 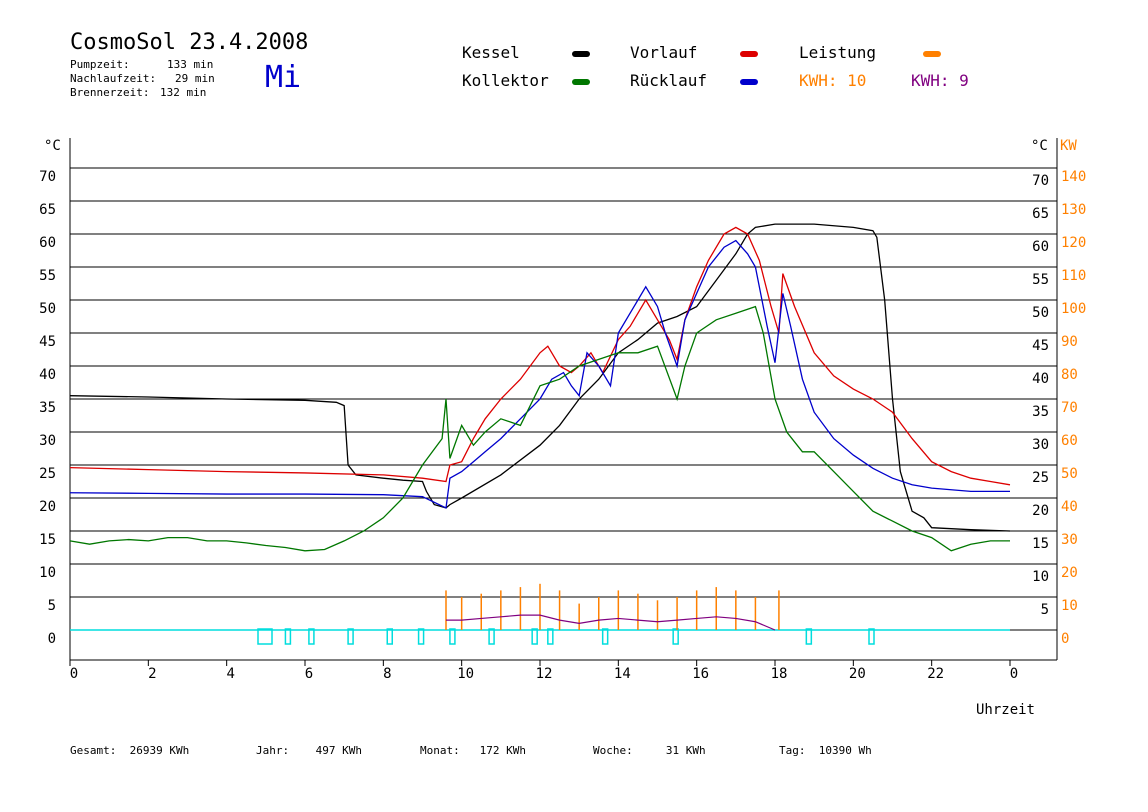 I want to click on footer-monat: Monat: 172 KWh, so click(x=473, y=750).